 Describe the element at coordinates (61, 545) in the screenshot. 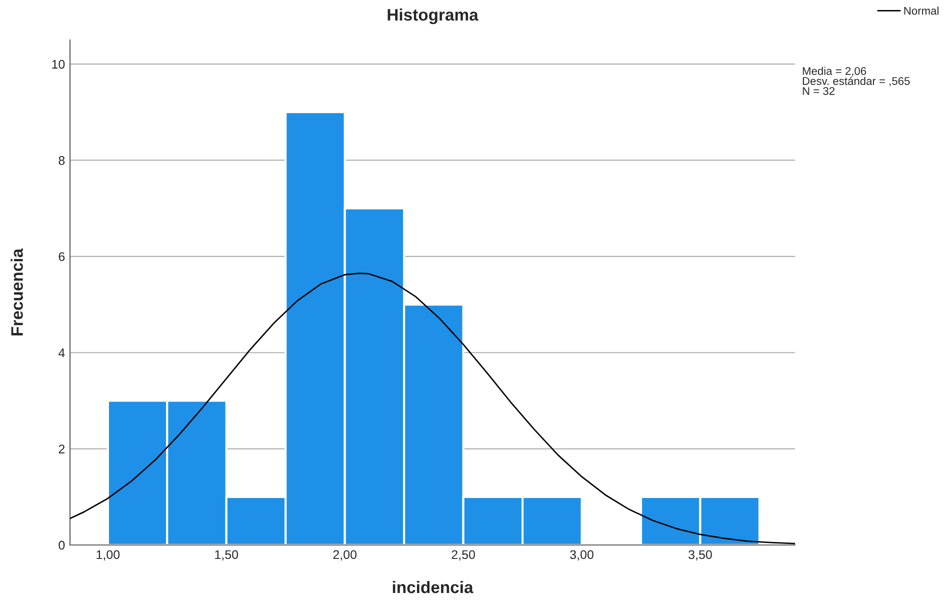

I see `y-tick-label: 0` at that location.